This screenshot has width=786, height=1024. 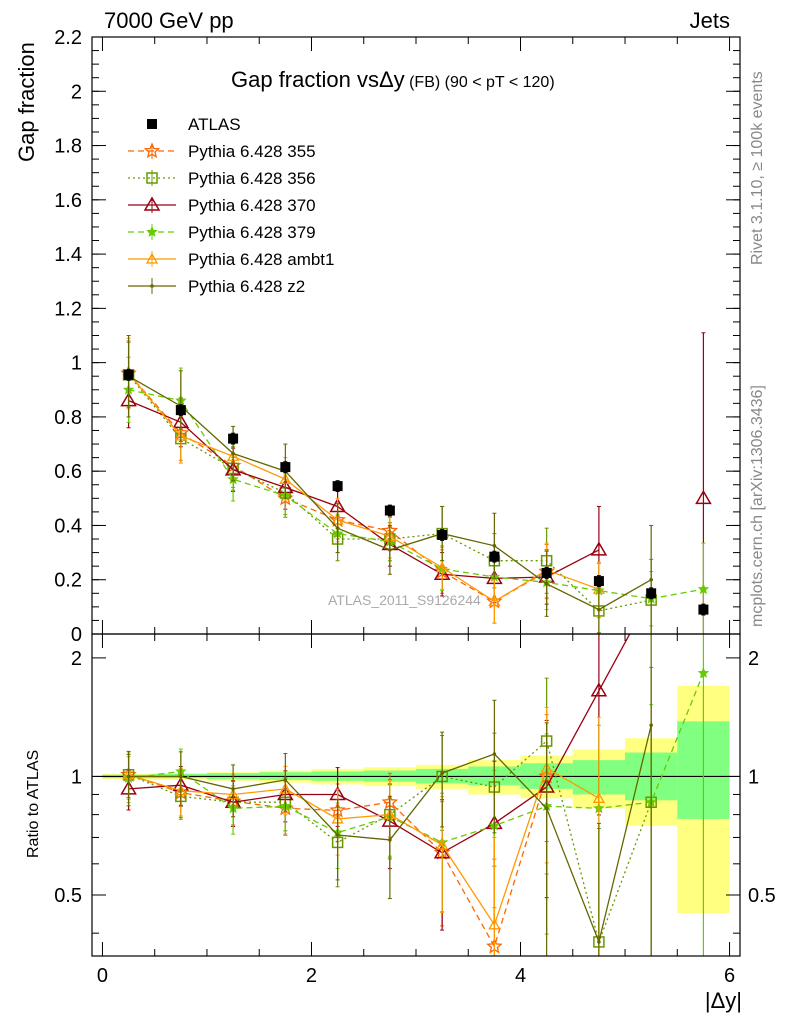 I want to click on legend-item-pythia-6-428-379: Pythia 6.428 379, so click(x=222, y=232).